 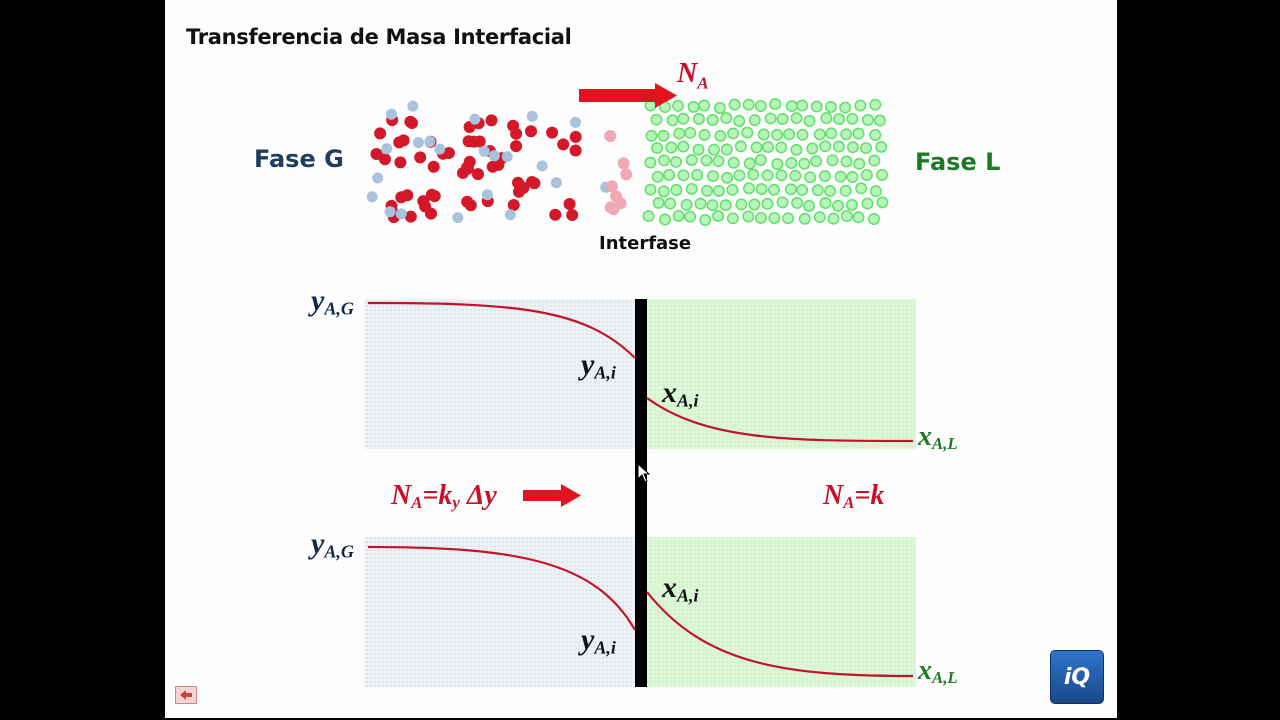 I want to click on back-button, so click(x=186, y=695).